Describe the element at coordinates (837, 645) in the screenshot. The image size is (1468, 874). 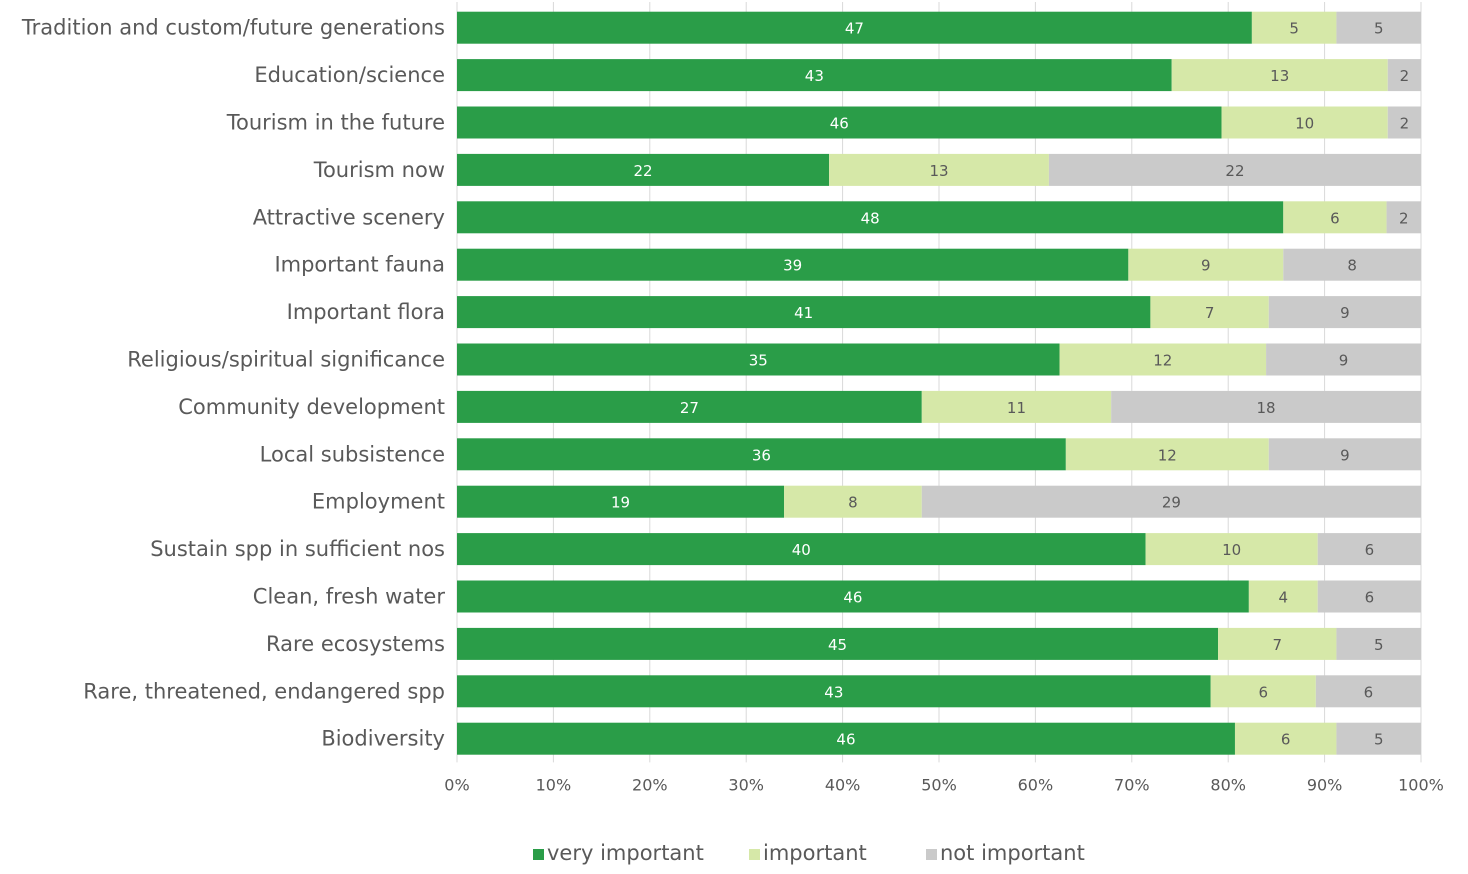
I see `data-label: 45` at that location.